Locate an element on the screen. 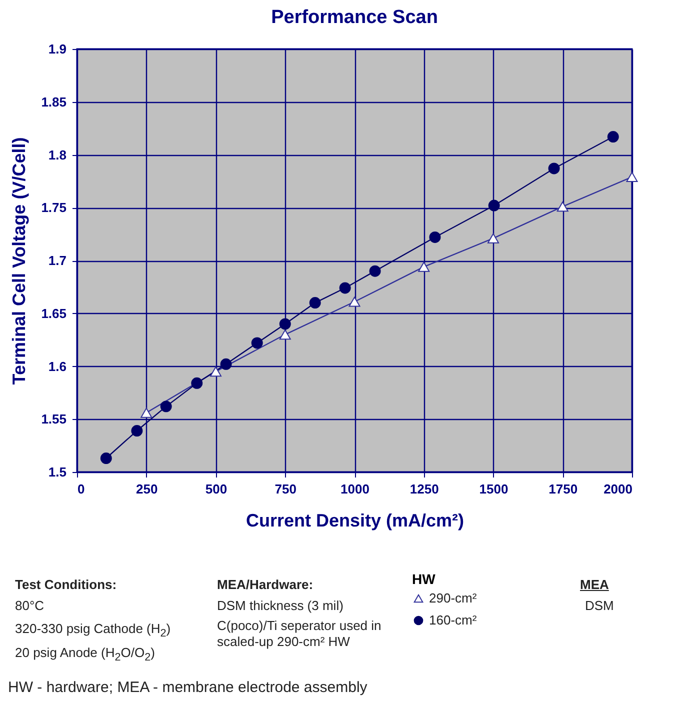 Image resolution: width=674 pixels, height=702 pixels. text: C(poco)/Ti seperator used in scaled-up 290-cm² HW is located at coordinates (299, 634).